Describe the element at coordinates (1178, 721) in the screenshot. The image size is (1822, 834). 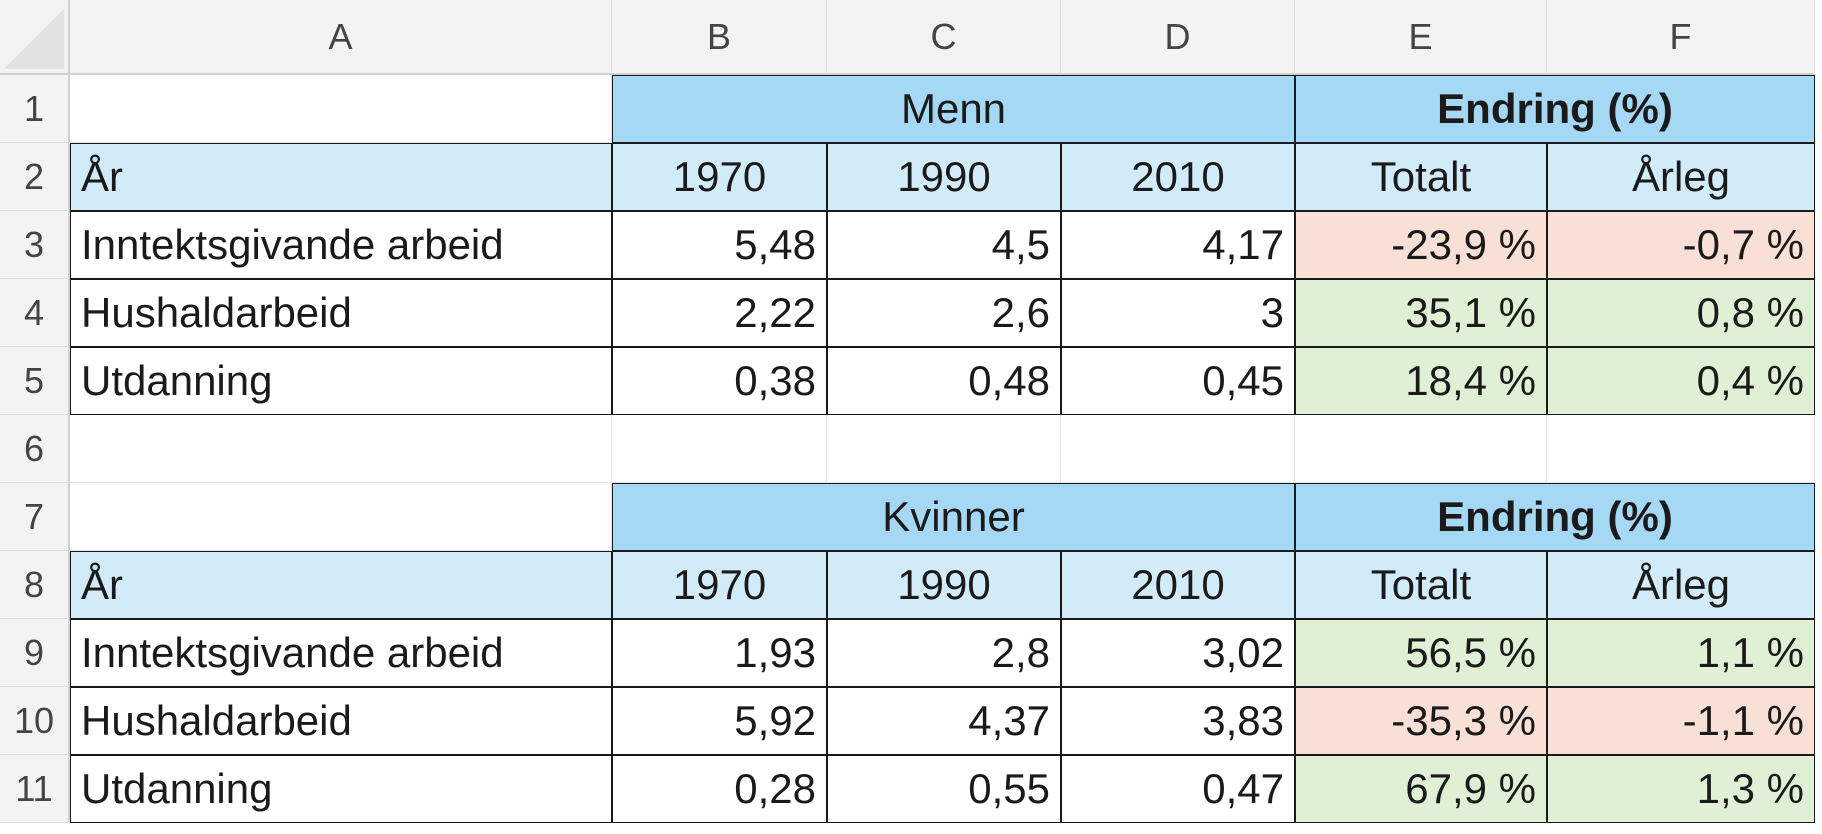
I see `value-cell: 3,83` at that location.